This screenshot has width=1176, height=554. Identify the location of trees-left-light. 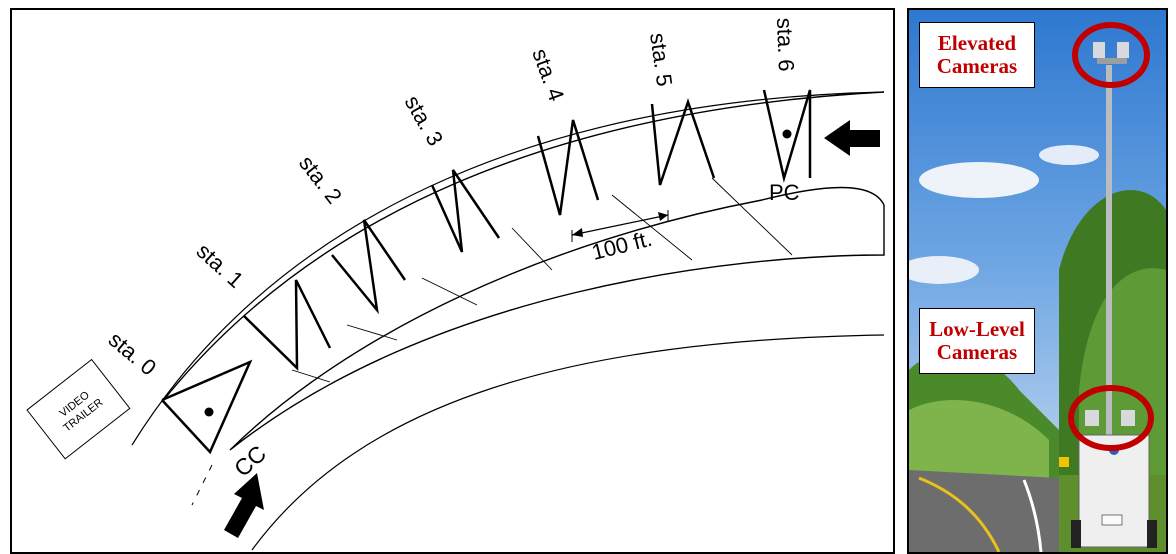
(979, 440).